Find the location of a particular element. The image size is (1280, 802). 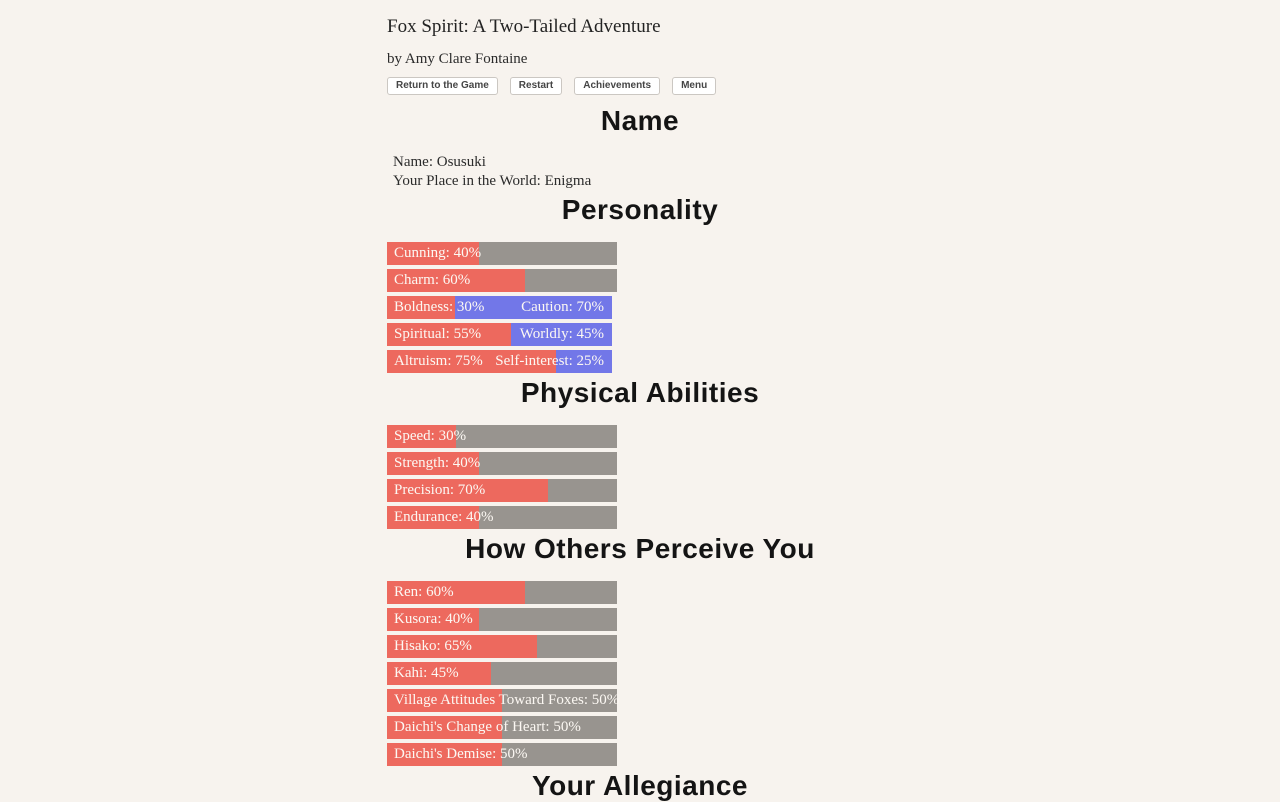

bar-label-left: Daichi's Change of Heart: 50% is located at coordinates (487, 727).